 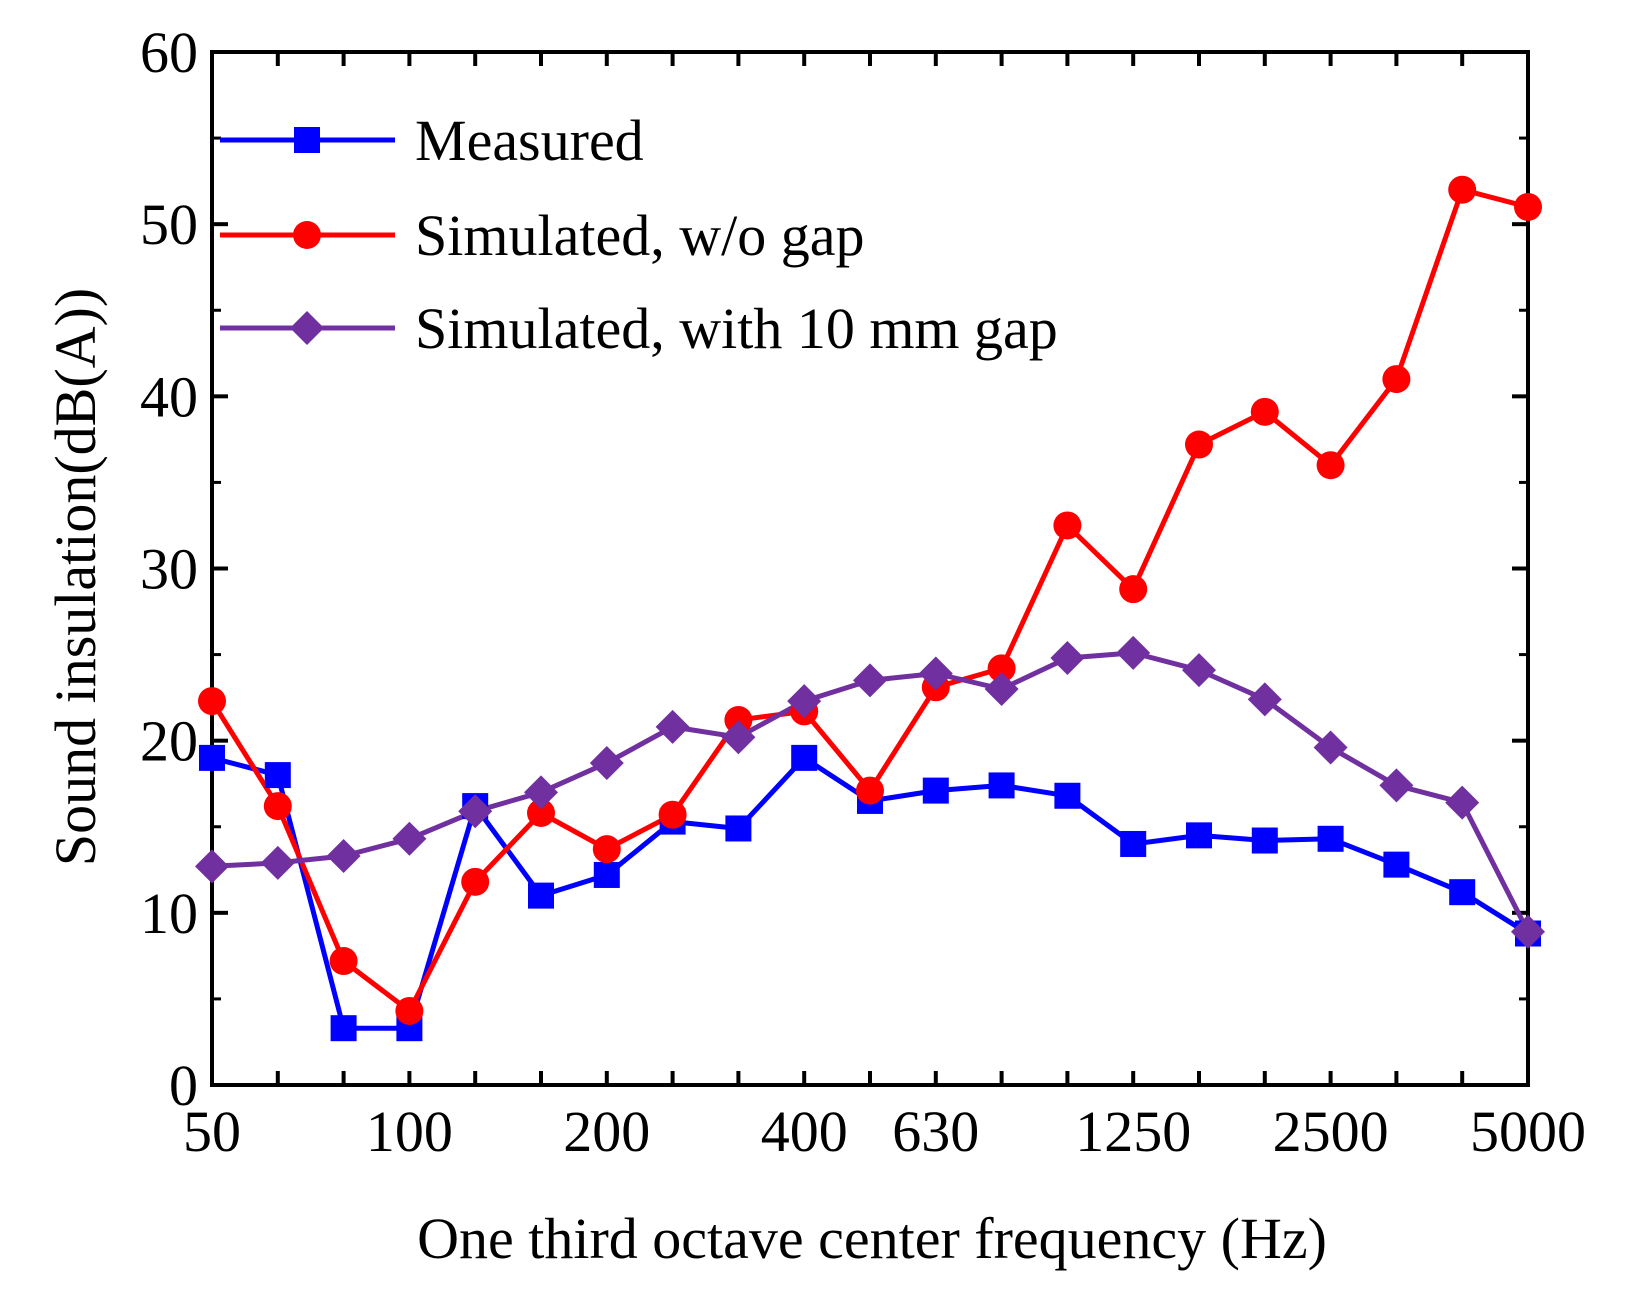 I want to click on x-tick-label: 630, so click(x=935, y=1131).